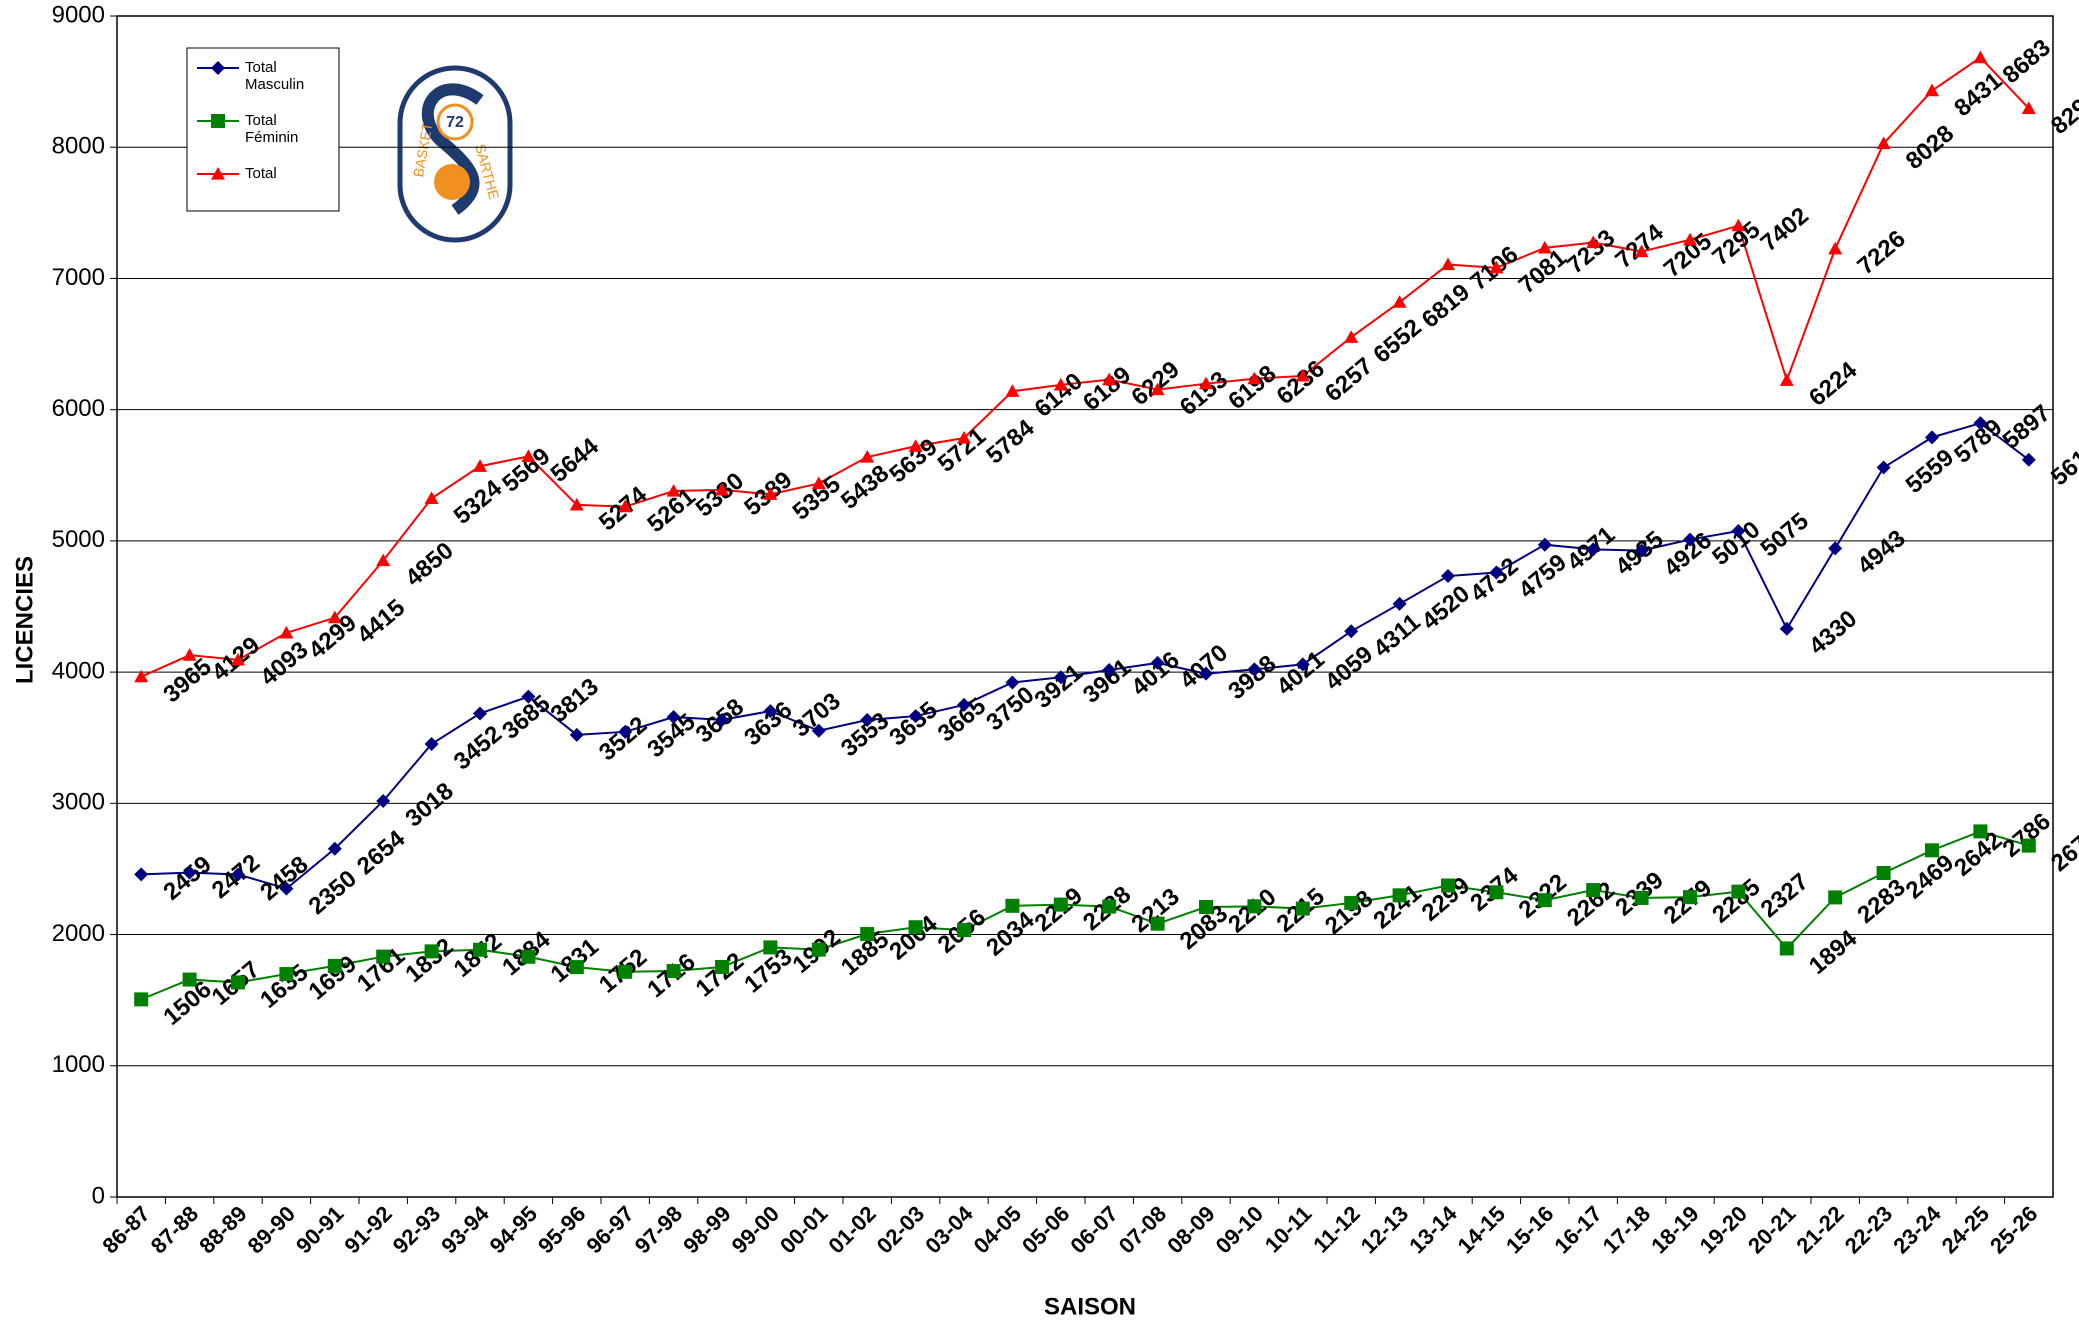  I want to click on data-label: 3522, so click(623, 738).